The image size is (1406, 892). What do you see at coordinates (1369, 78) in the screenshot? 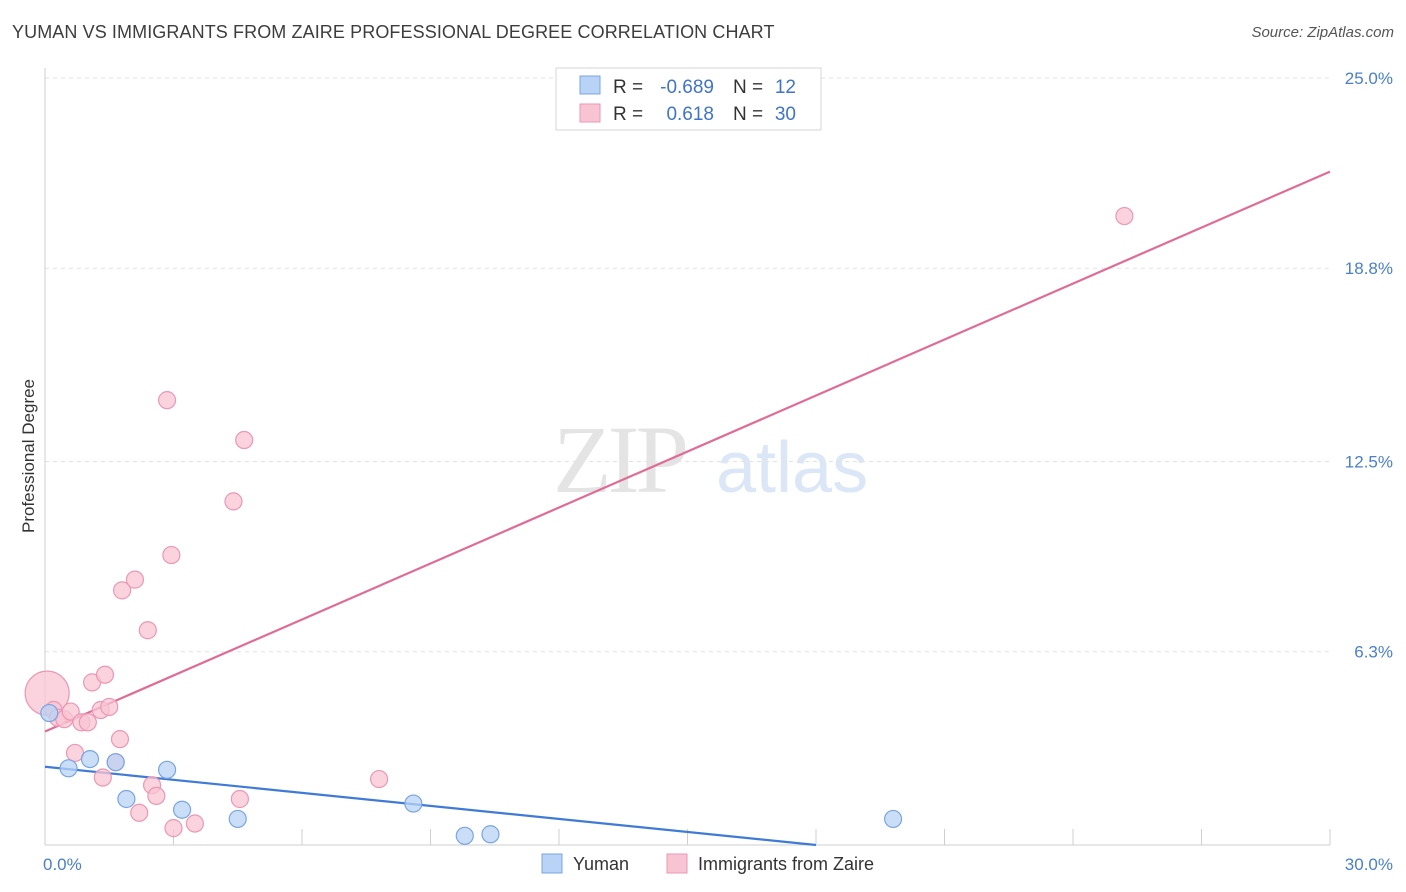
I see `y-tick-label-3: 25.0%` at bounding box center [1369, 78].